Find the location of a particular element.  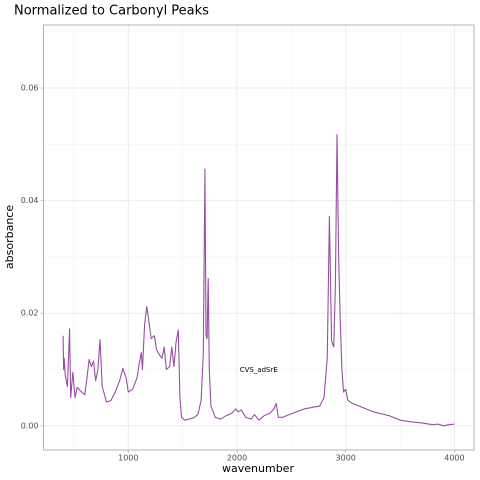

y-tick-label: 0.06 is located at coordinates (30, 88).